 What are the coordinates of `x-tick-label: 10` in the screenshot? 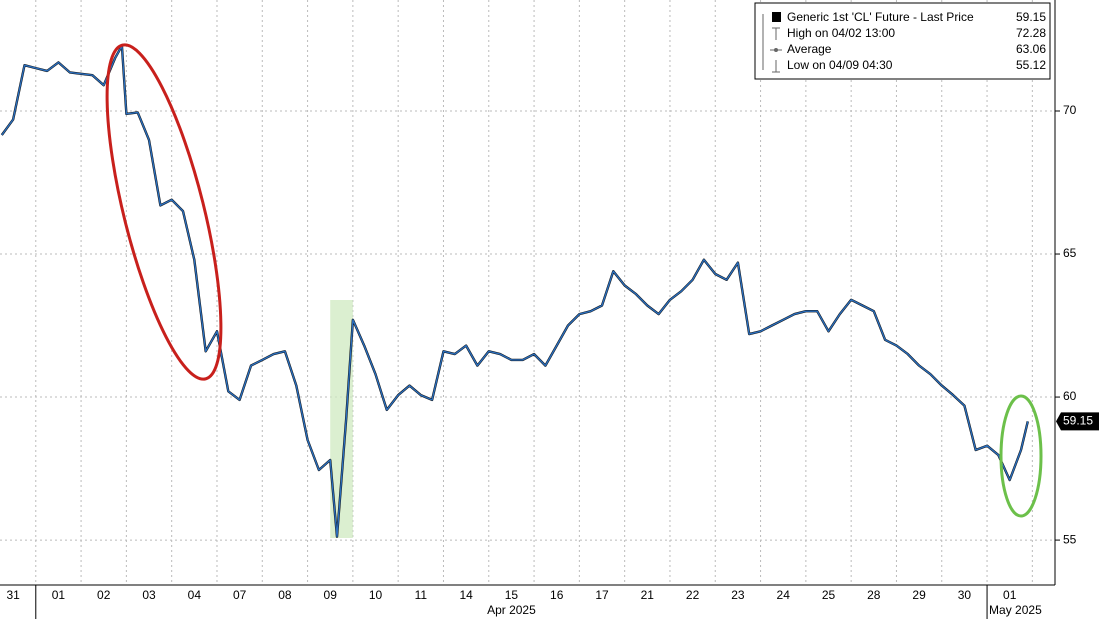 It's located at (376, 595).